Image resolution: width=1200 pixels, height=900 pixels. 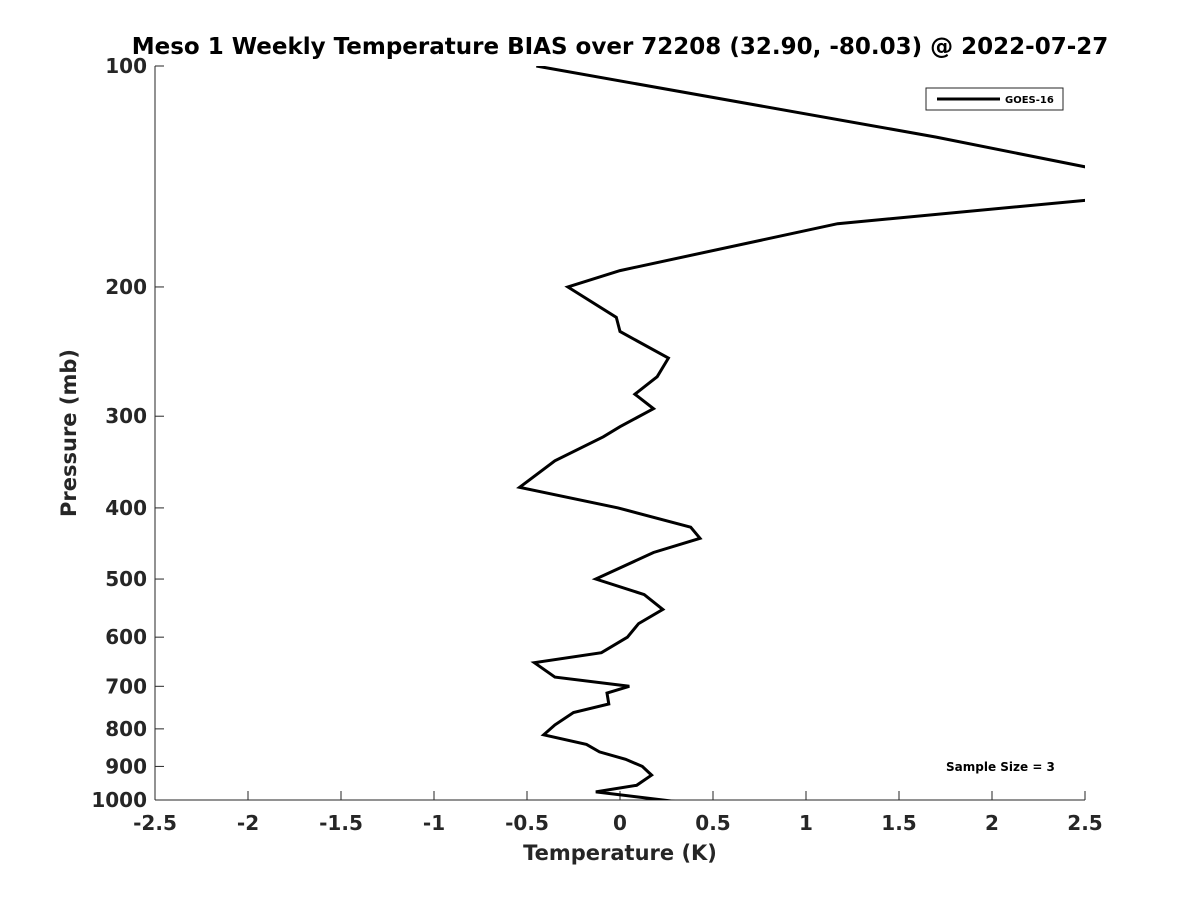 I want to click on y-tick-label: 1000, so click(x=119, y=800).